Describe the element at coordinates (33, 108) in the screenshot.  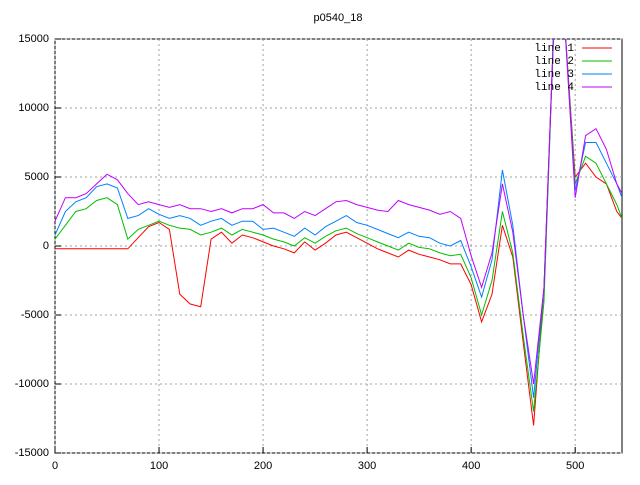
I see `y-tick-label: 10000` at that location.